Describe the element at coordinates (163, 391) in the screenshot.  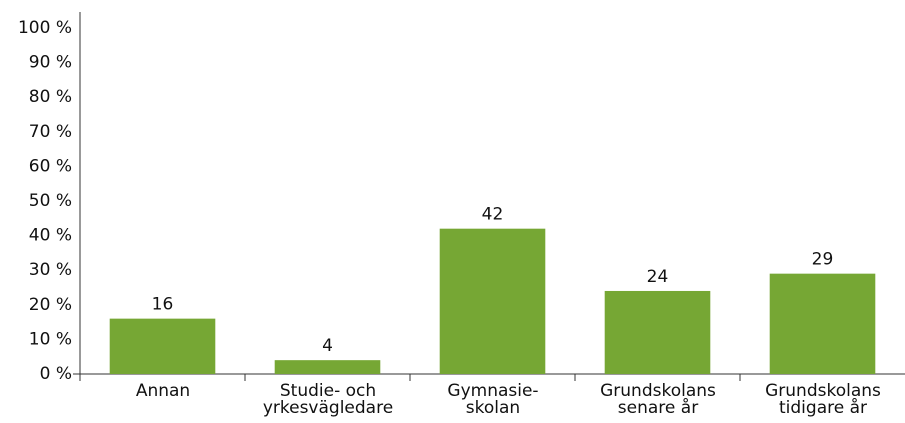
I see `x-tick-label: Annan` at that location.